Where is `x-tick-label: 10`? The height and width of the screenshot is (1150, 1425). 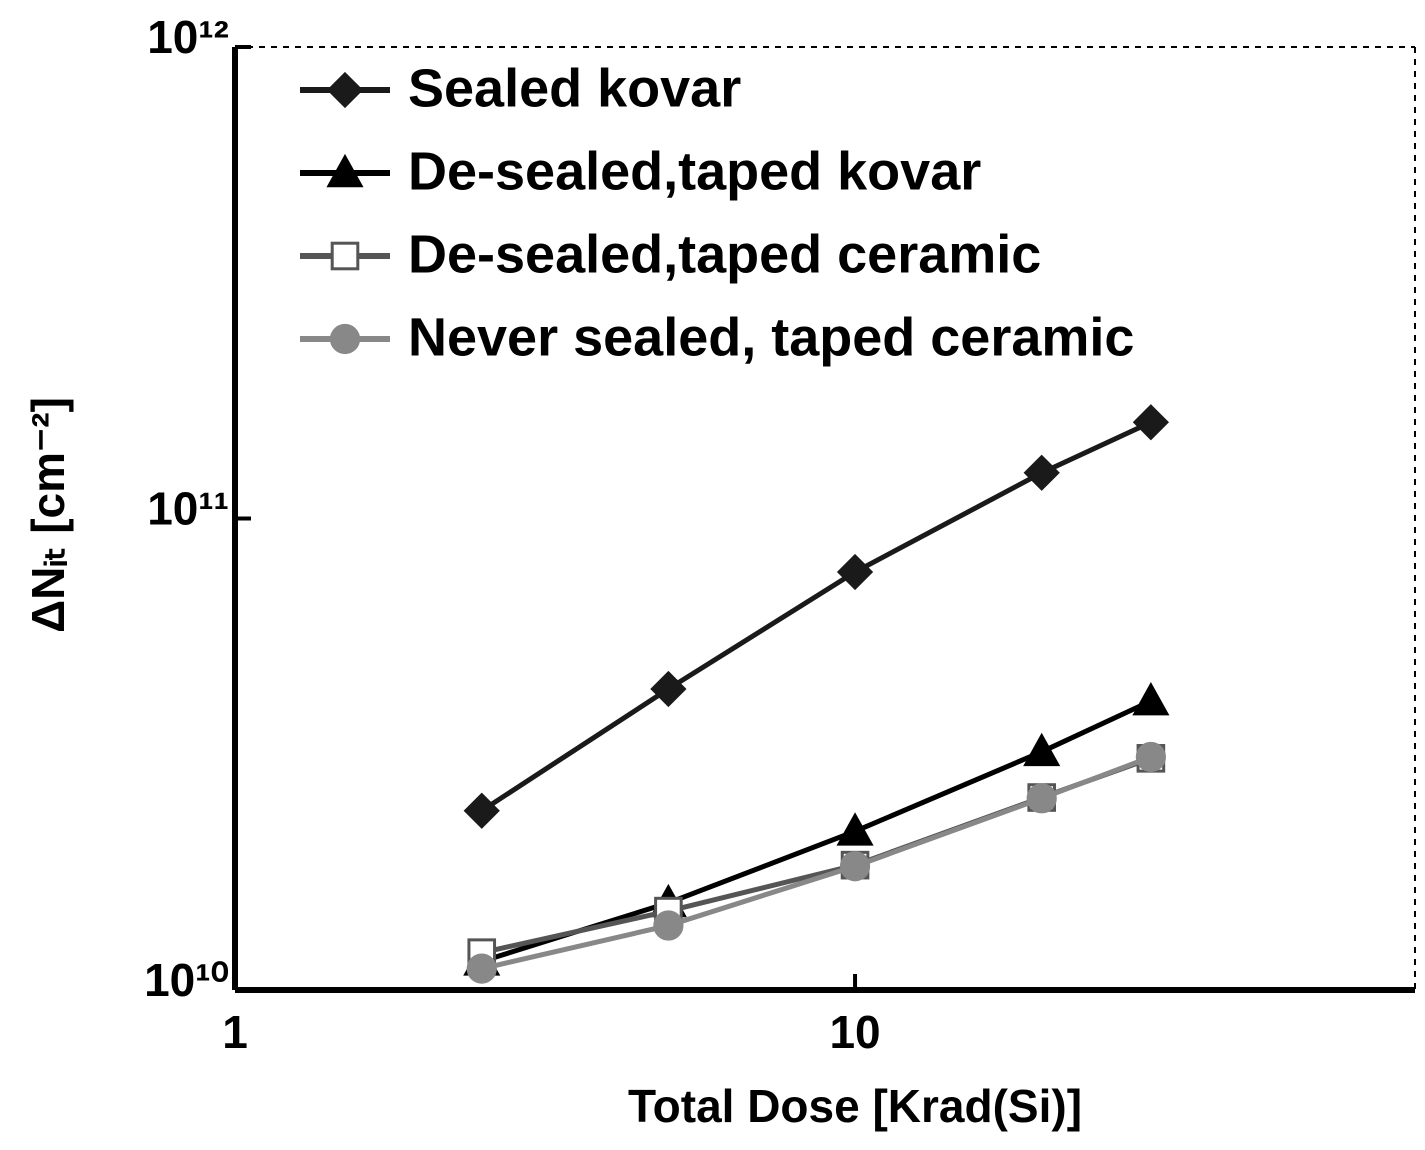
x-tick-label: 10 is located at coordinates (854, 1032).